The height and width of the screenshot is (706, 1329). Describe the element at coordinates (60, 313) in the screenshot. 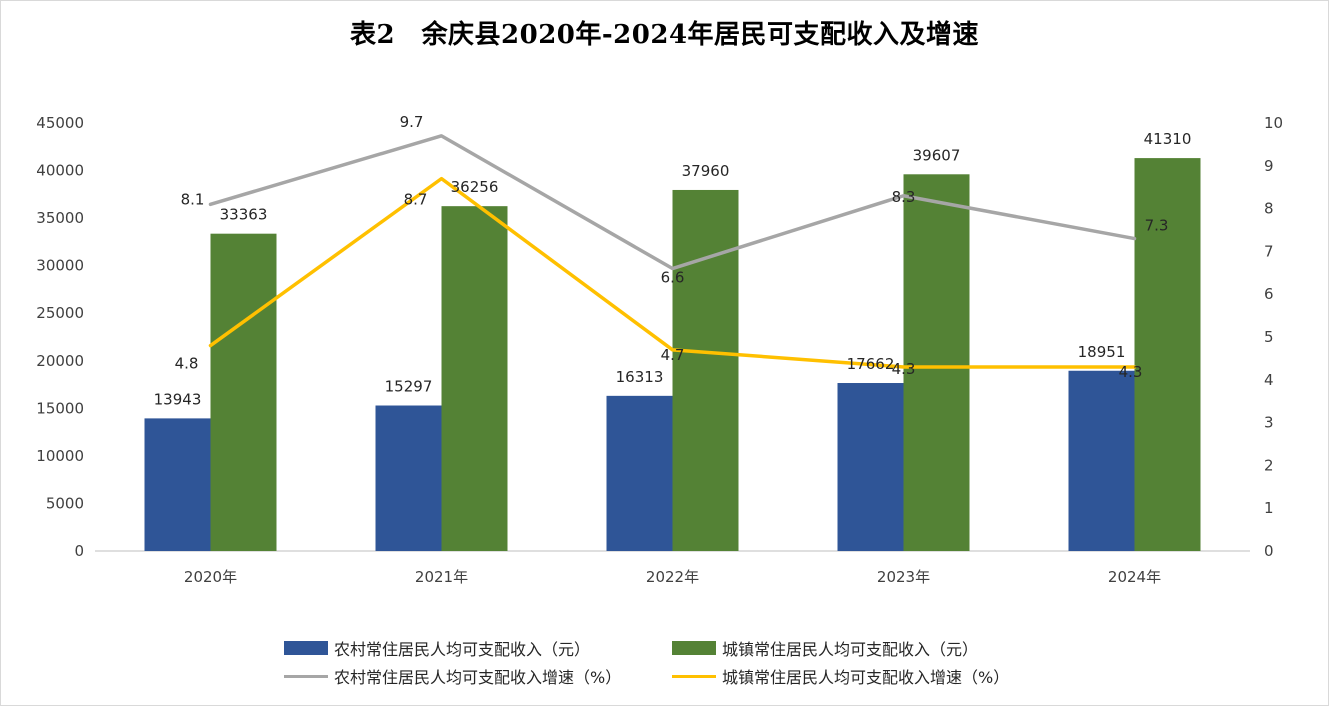

I see `y-left-tick-label: 25000` at that location.